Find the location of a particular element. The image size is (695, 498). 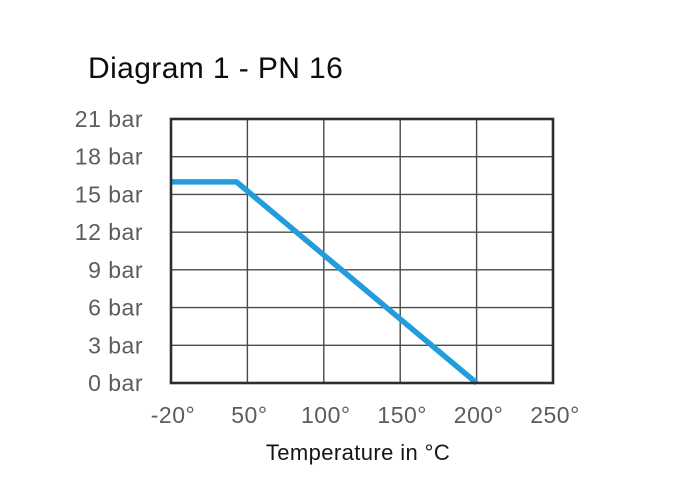

y-tick-label: 3 bar is located at coordinates (115, 345).